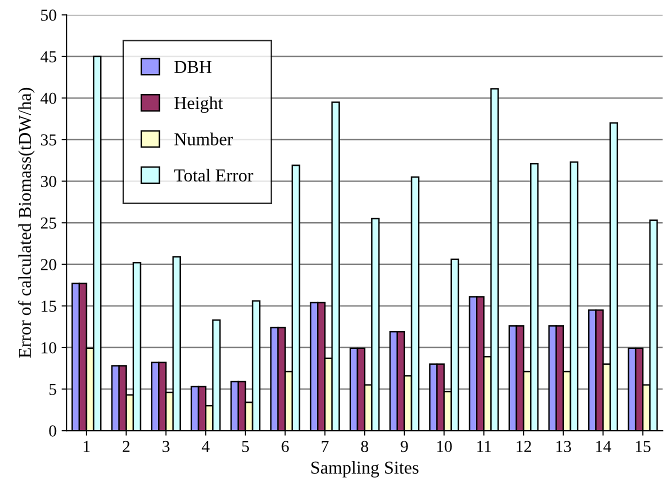 Image resolution: width=666 pixels, height=495 pixels. I want to click on y-axis-title: Error of calculated Biomass(tDW/ha), so click(26, 223).